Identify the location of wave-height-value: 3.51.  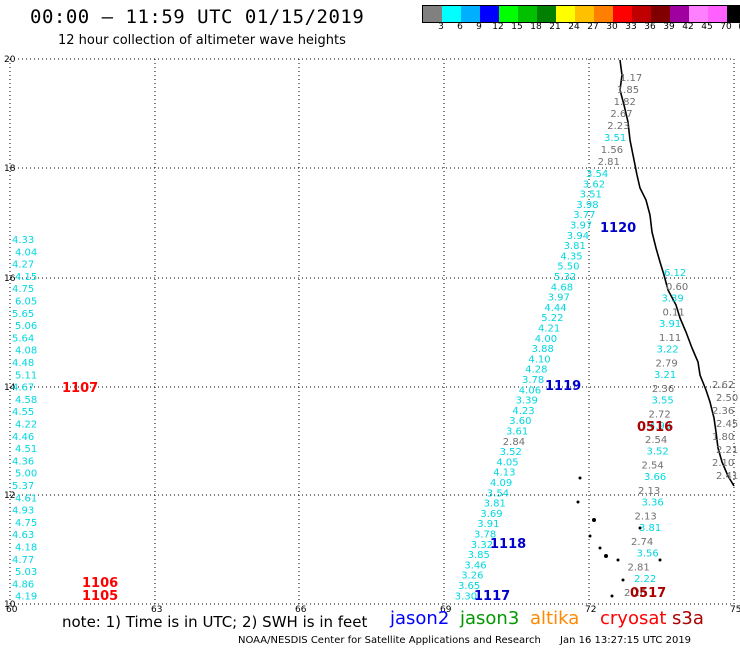
(615, 138).